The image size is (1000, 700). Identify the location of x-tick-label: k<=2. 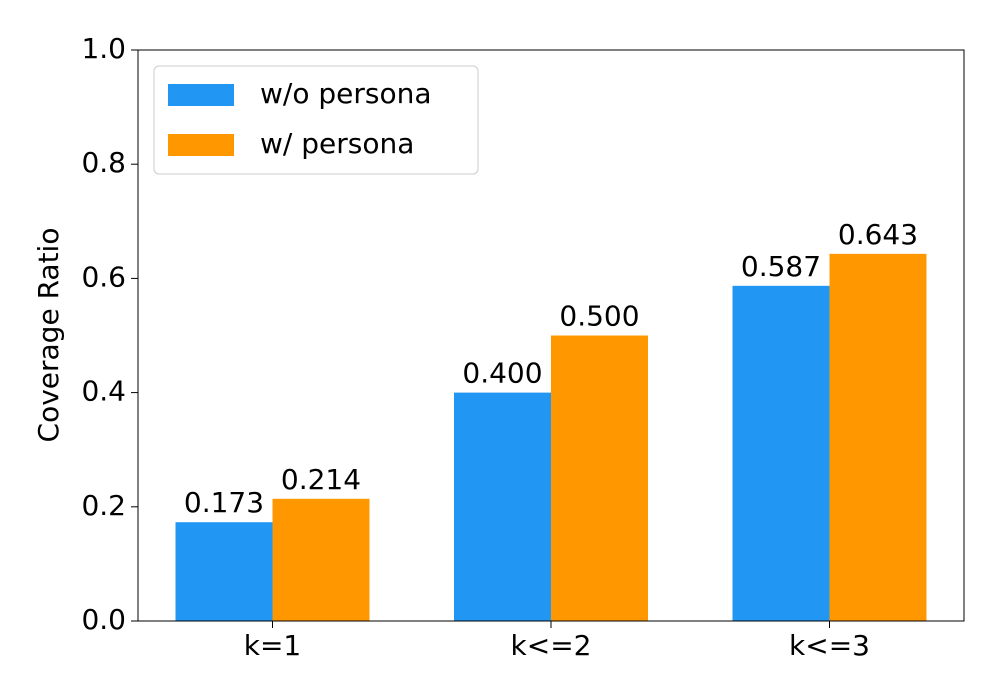
(551, 645).